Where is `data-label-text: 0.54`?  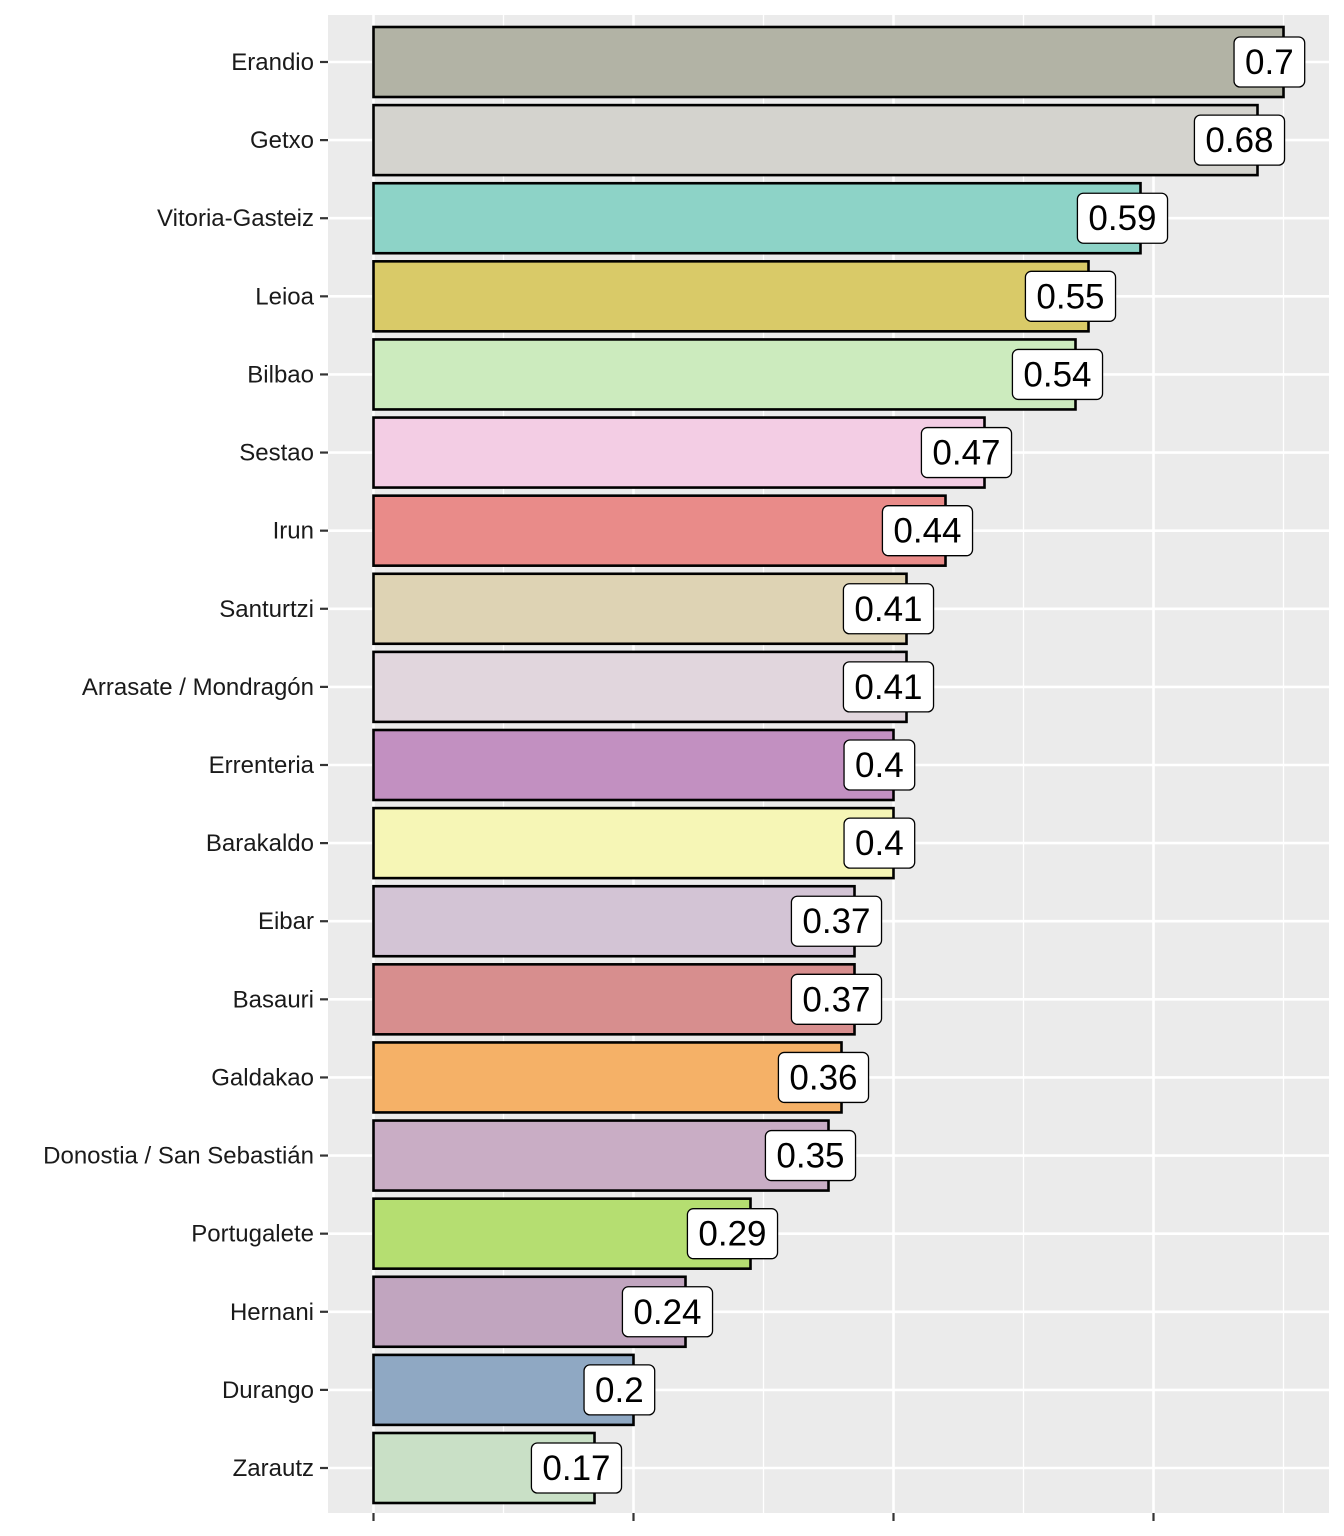 data-label-text: 0.54 is located at coordinates (1057, 374).